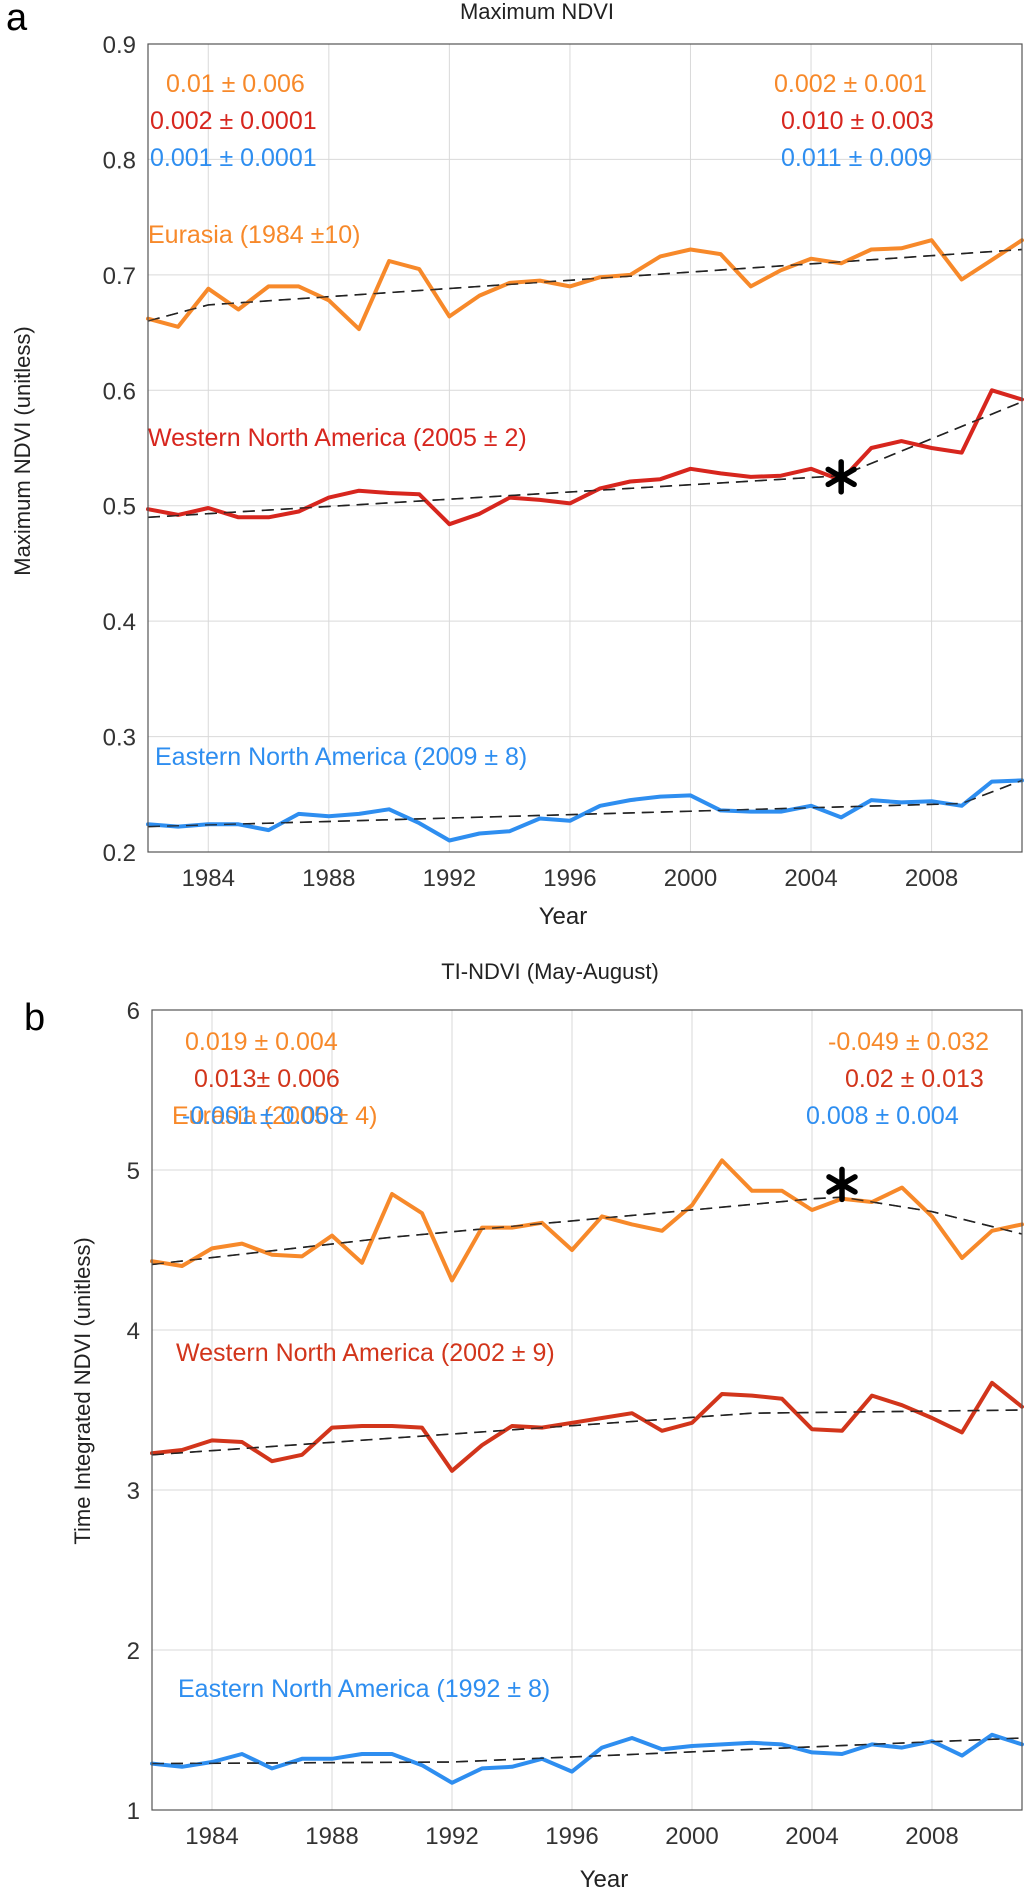 The height and width of the screenshot is (1896, 1024). What do you see at coordinates (133, 1331) in the screenshot?
I see `y-tick-label: 4` at bounding box center [133, 1331].